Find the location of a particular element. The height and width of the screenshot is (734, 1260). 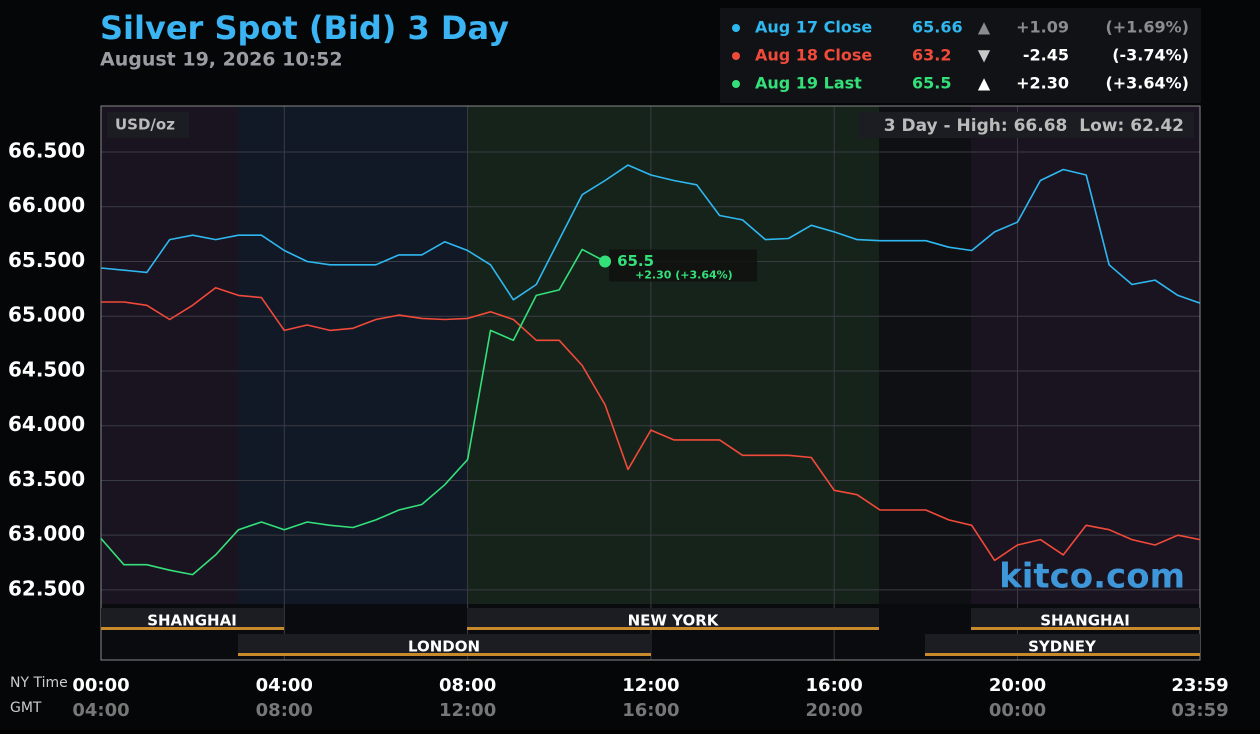

legend-change: +1.09 is located at coordinates (1042, 27).